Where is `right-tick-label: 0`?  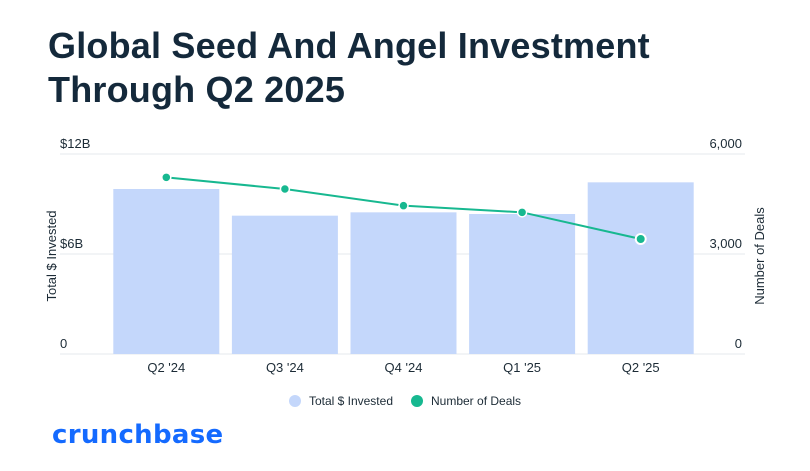
right-tick-label: 0 is located at coordinates (738, 343).